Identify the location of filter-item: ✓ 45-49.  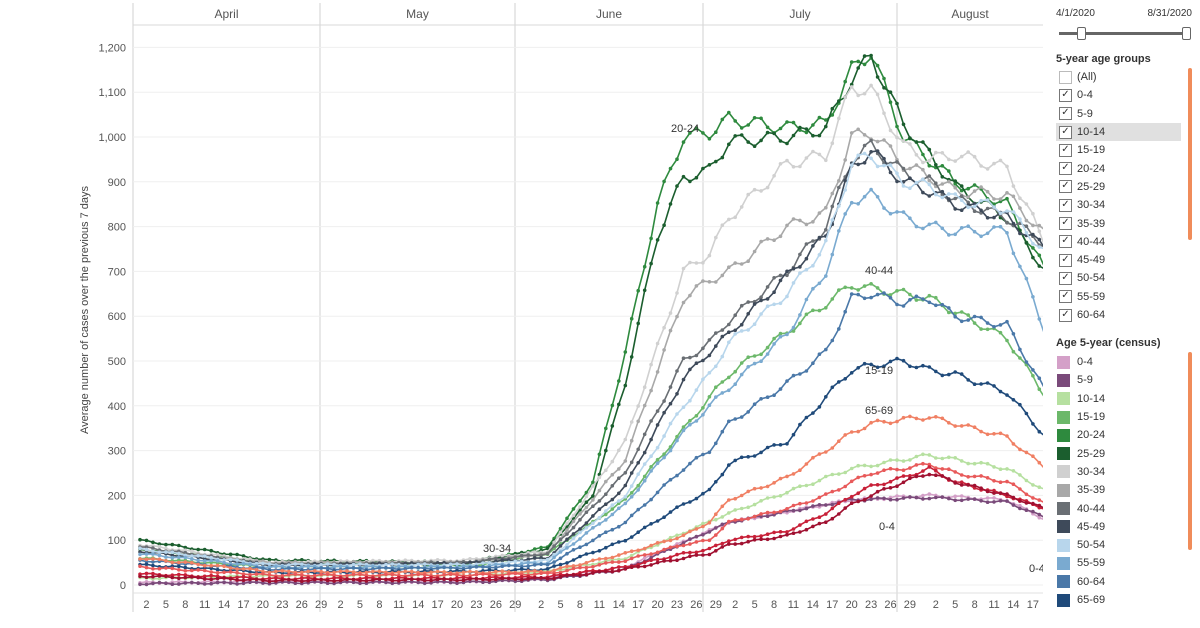
(1118, 260).